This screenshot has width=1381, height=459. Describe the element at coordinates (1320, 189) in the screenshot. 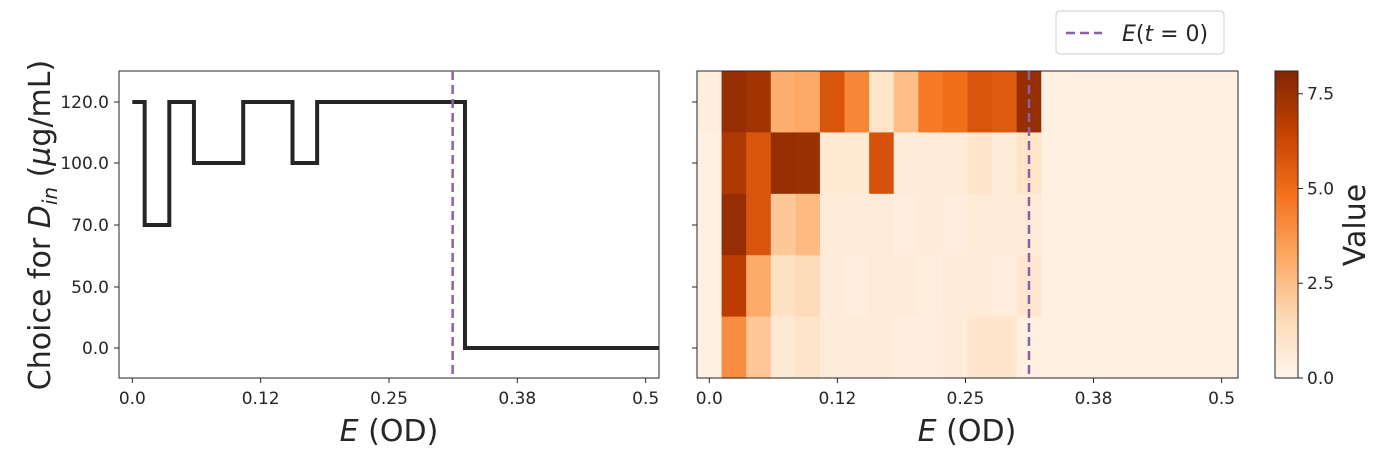

I see `colorbar-tick-label: 5.0` at that location.